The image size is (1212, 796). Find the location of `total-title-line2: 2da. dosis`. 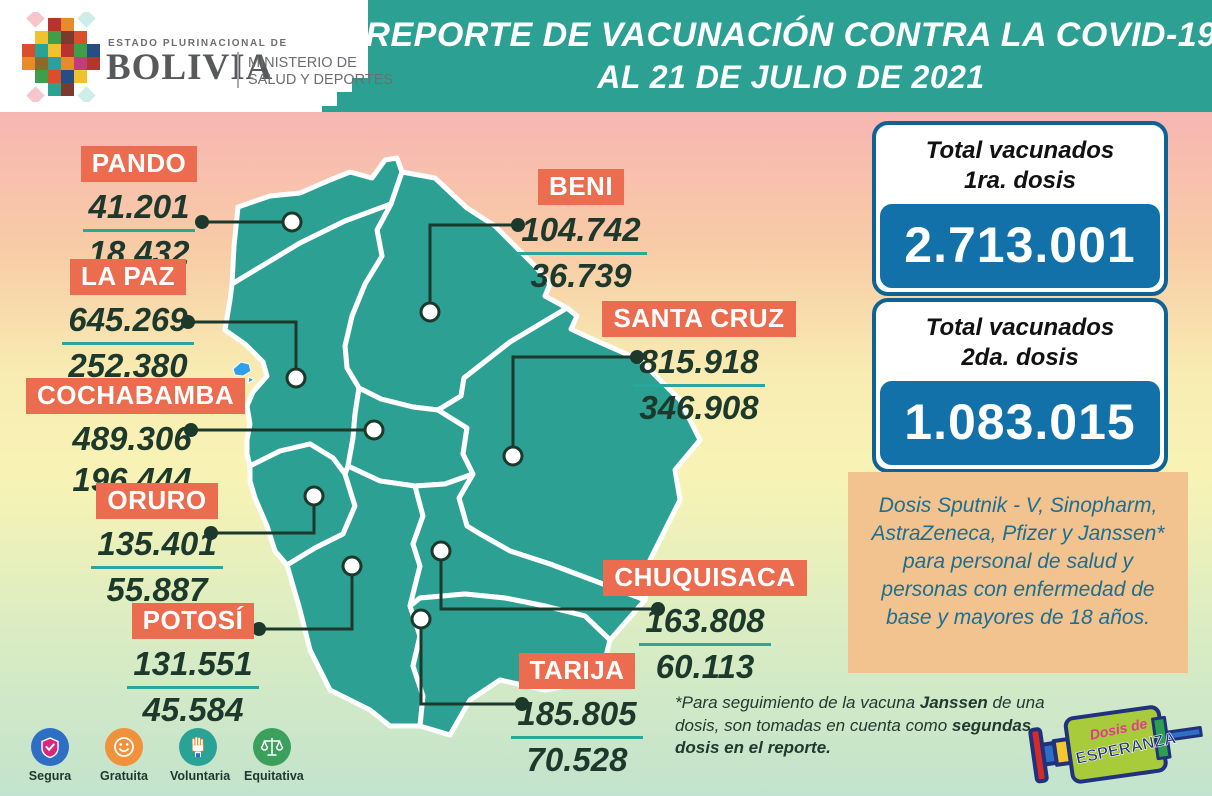

total-title-line2: 2da. dosis is located at coordinates (1020, 357).